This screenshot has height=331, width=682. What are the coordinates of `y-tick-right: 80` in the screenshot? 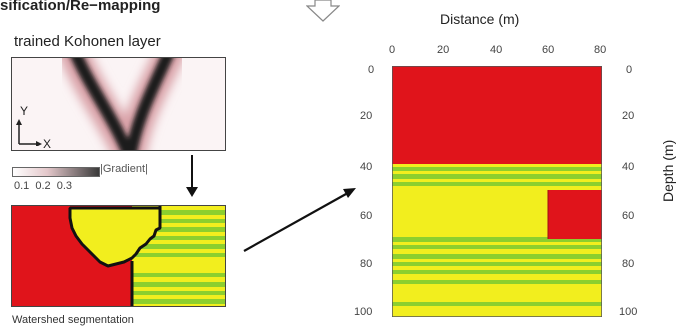 It's located at (628, 264).